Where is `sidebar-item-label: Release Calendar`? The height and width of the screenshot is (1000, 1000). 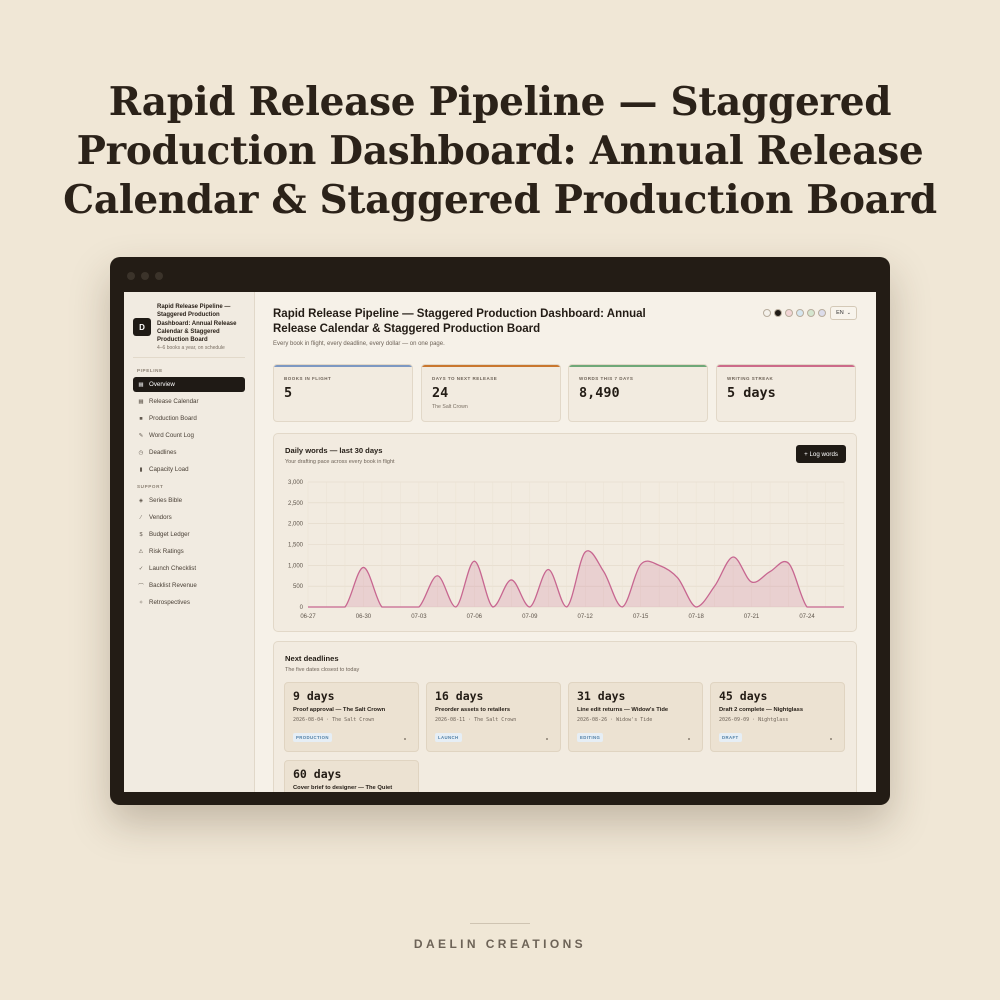 sidebar-item-label: Release Calendar is located at coordinates (174, 402).